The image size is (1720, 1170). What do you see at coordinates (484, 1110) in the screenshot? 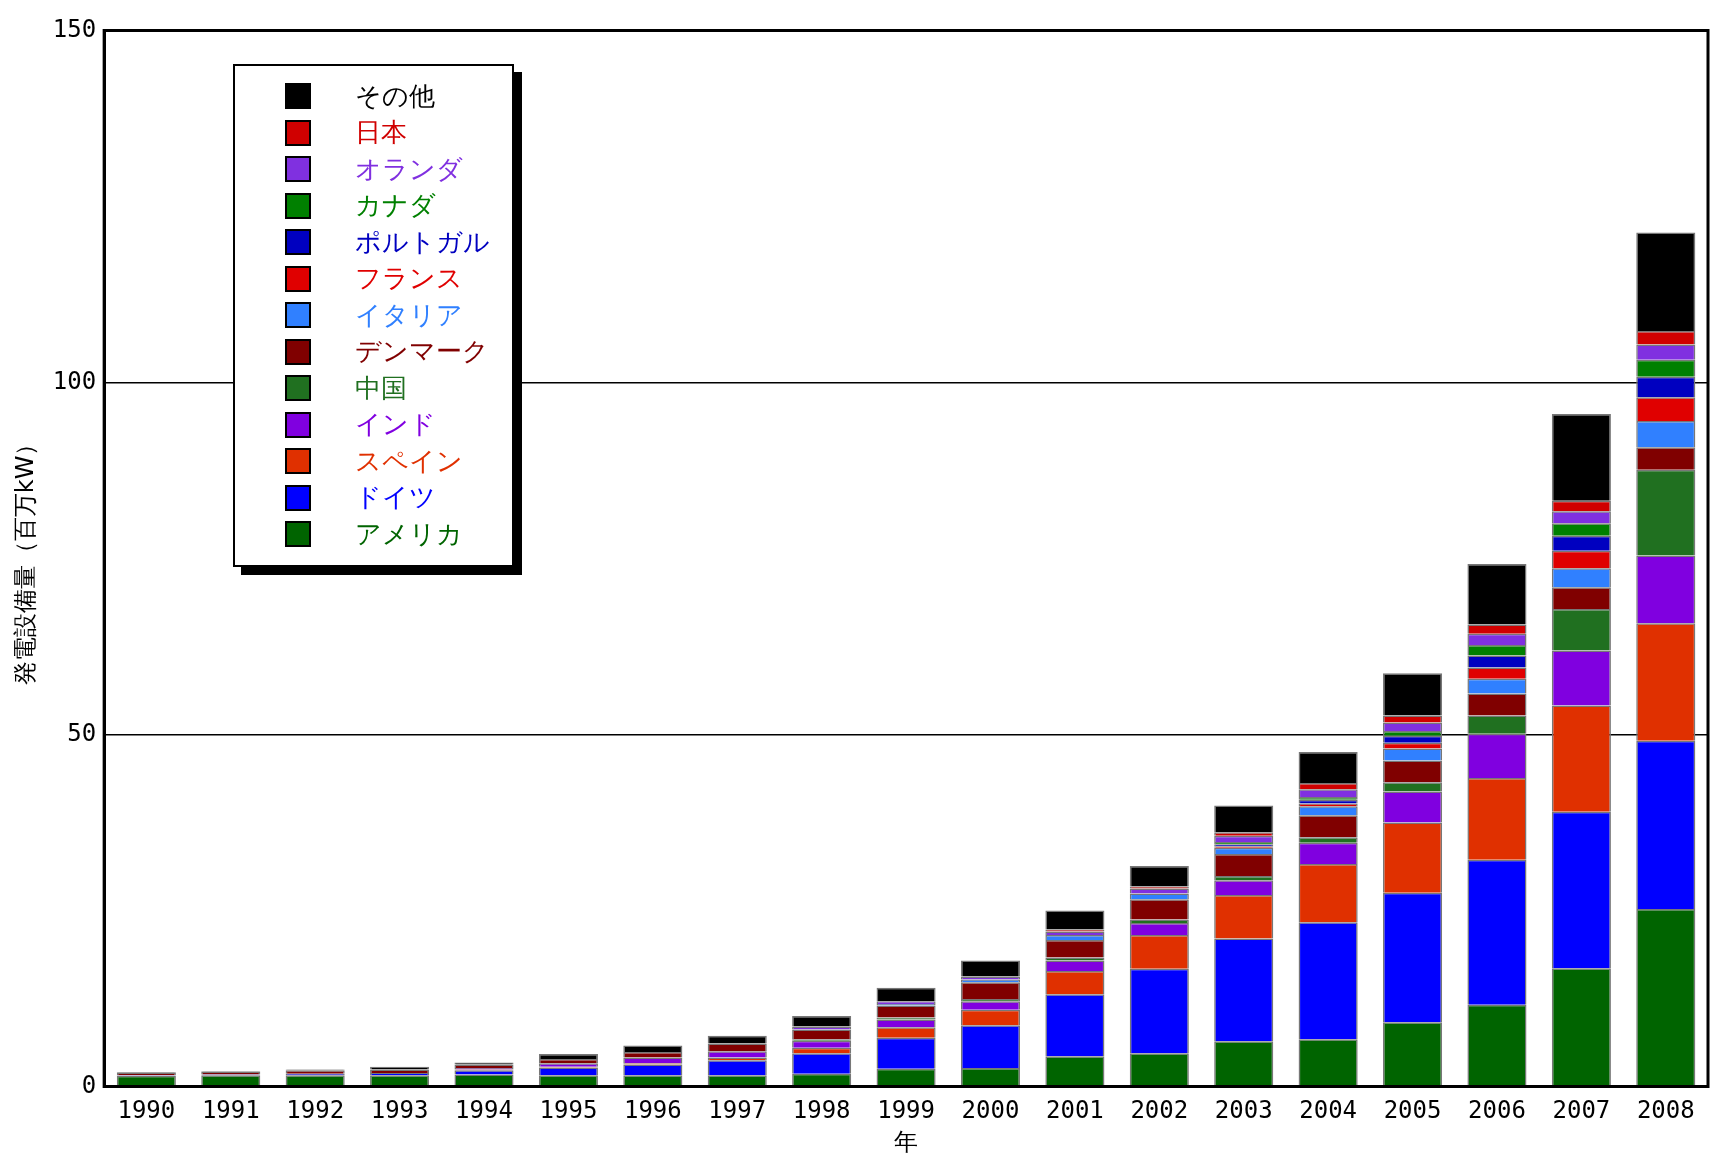
I see `x-tick-label: 1994` at bounding box center [484, 1110].